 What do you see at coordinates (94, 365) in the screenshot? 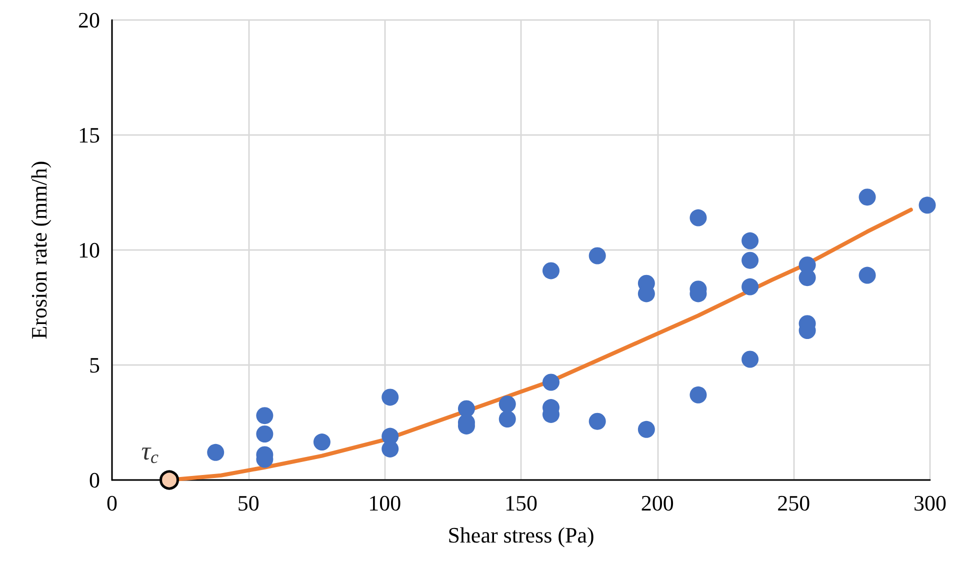
I see `y-tick-label: 5` at bounding box center [94, 365].